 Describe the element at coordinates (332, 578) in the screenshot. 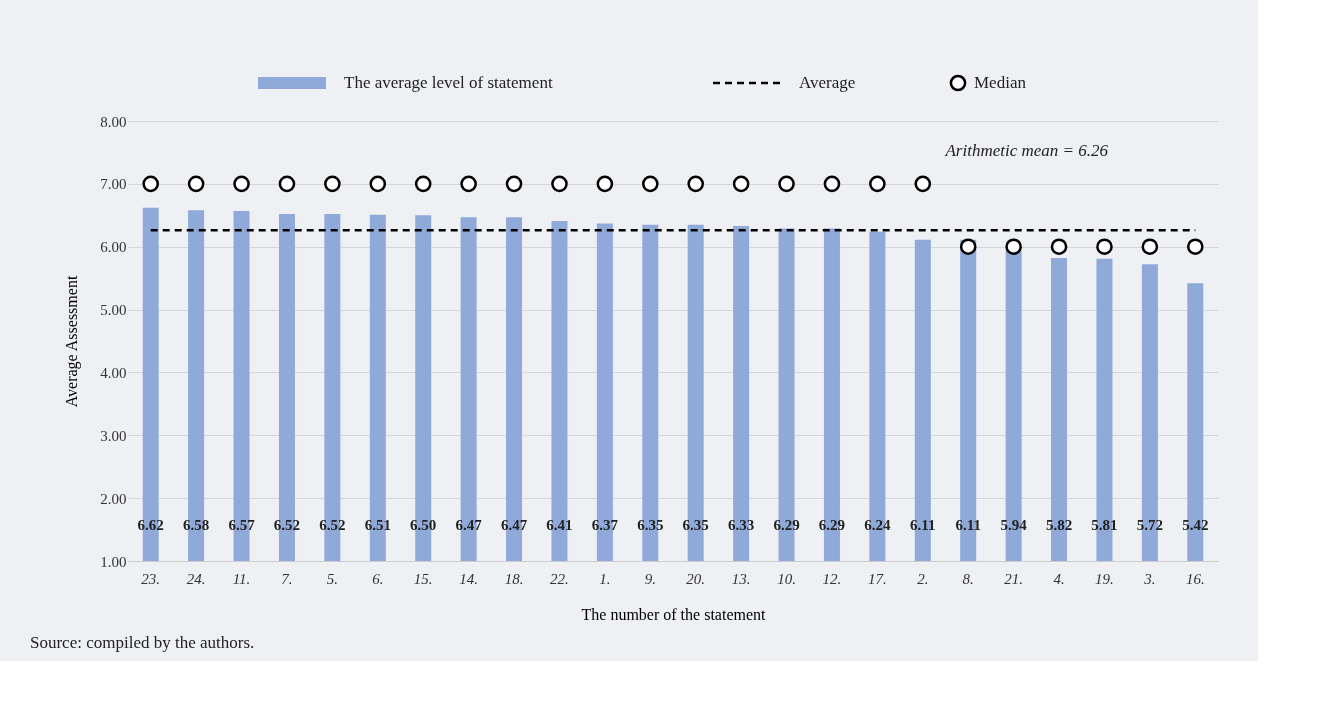

I see `x-tick-label: 5.` at that location.